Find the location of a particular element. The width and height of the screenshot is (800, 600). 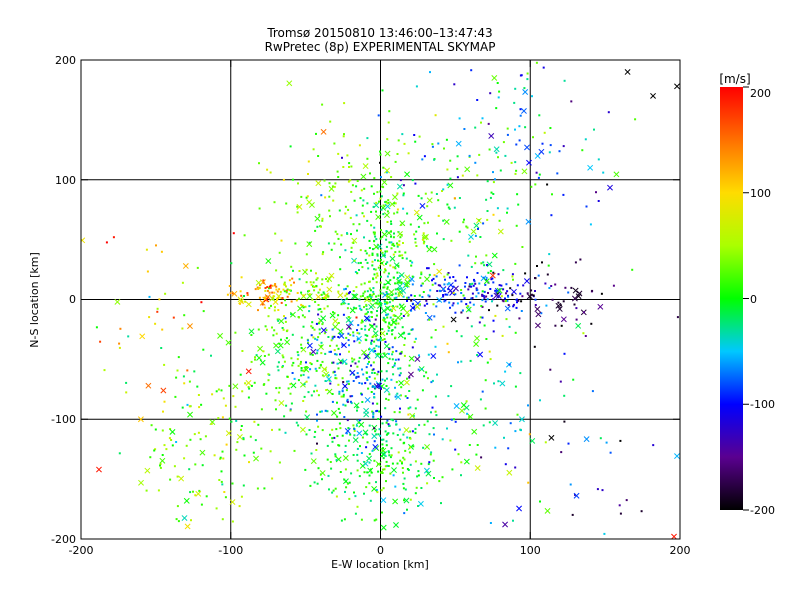

y-tick-label: 100 is located at coordinates (65, 180).